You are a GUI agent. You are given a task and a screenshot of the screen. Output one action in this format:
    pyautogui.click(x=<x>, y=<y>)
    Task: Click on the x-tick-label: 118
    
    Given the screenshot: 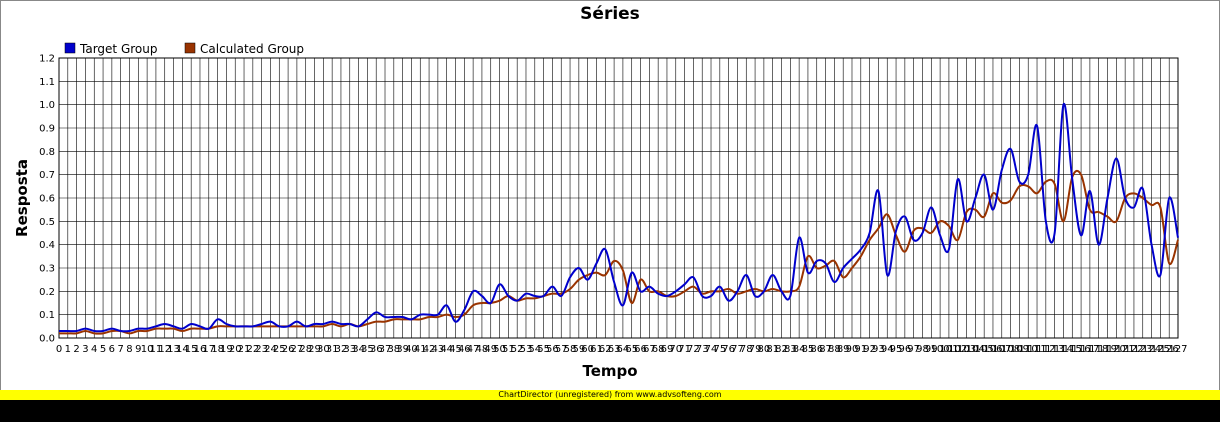 What is the action you would take?
    pyautogui.click(x=1098, y=349)
    